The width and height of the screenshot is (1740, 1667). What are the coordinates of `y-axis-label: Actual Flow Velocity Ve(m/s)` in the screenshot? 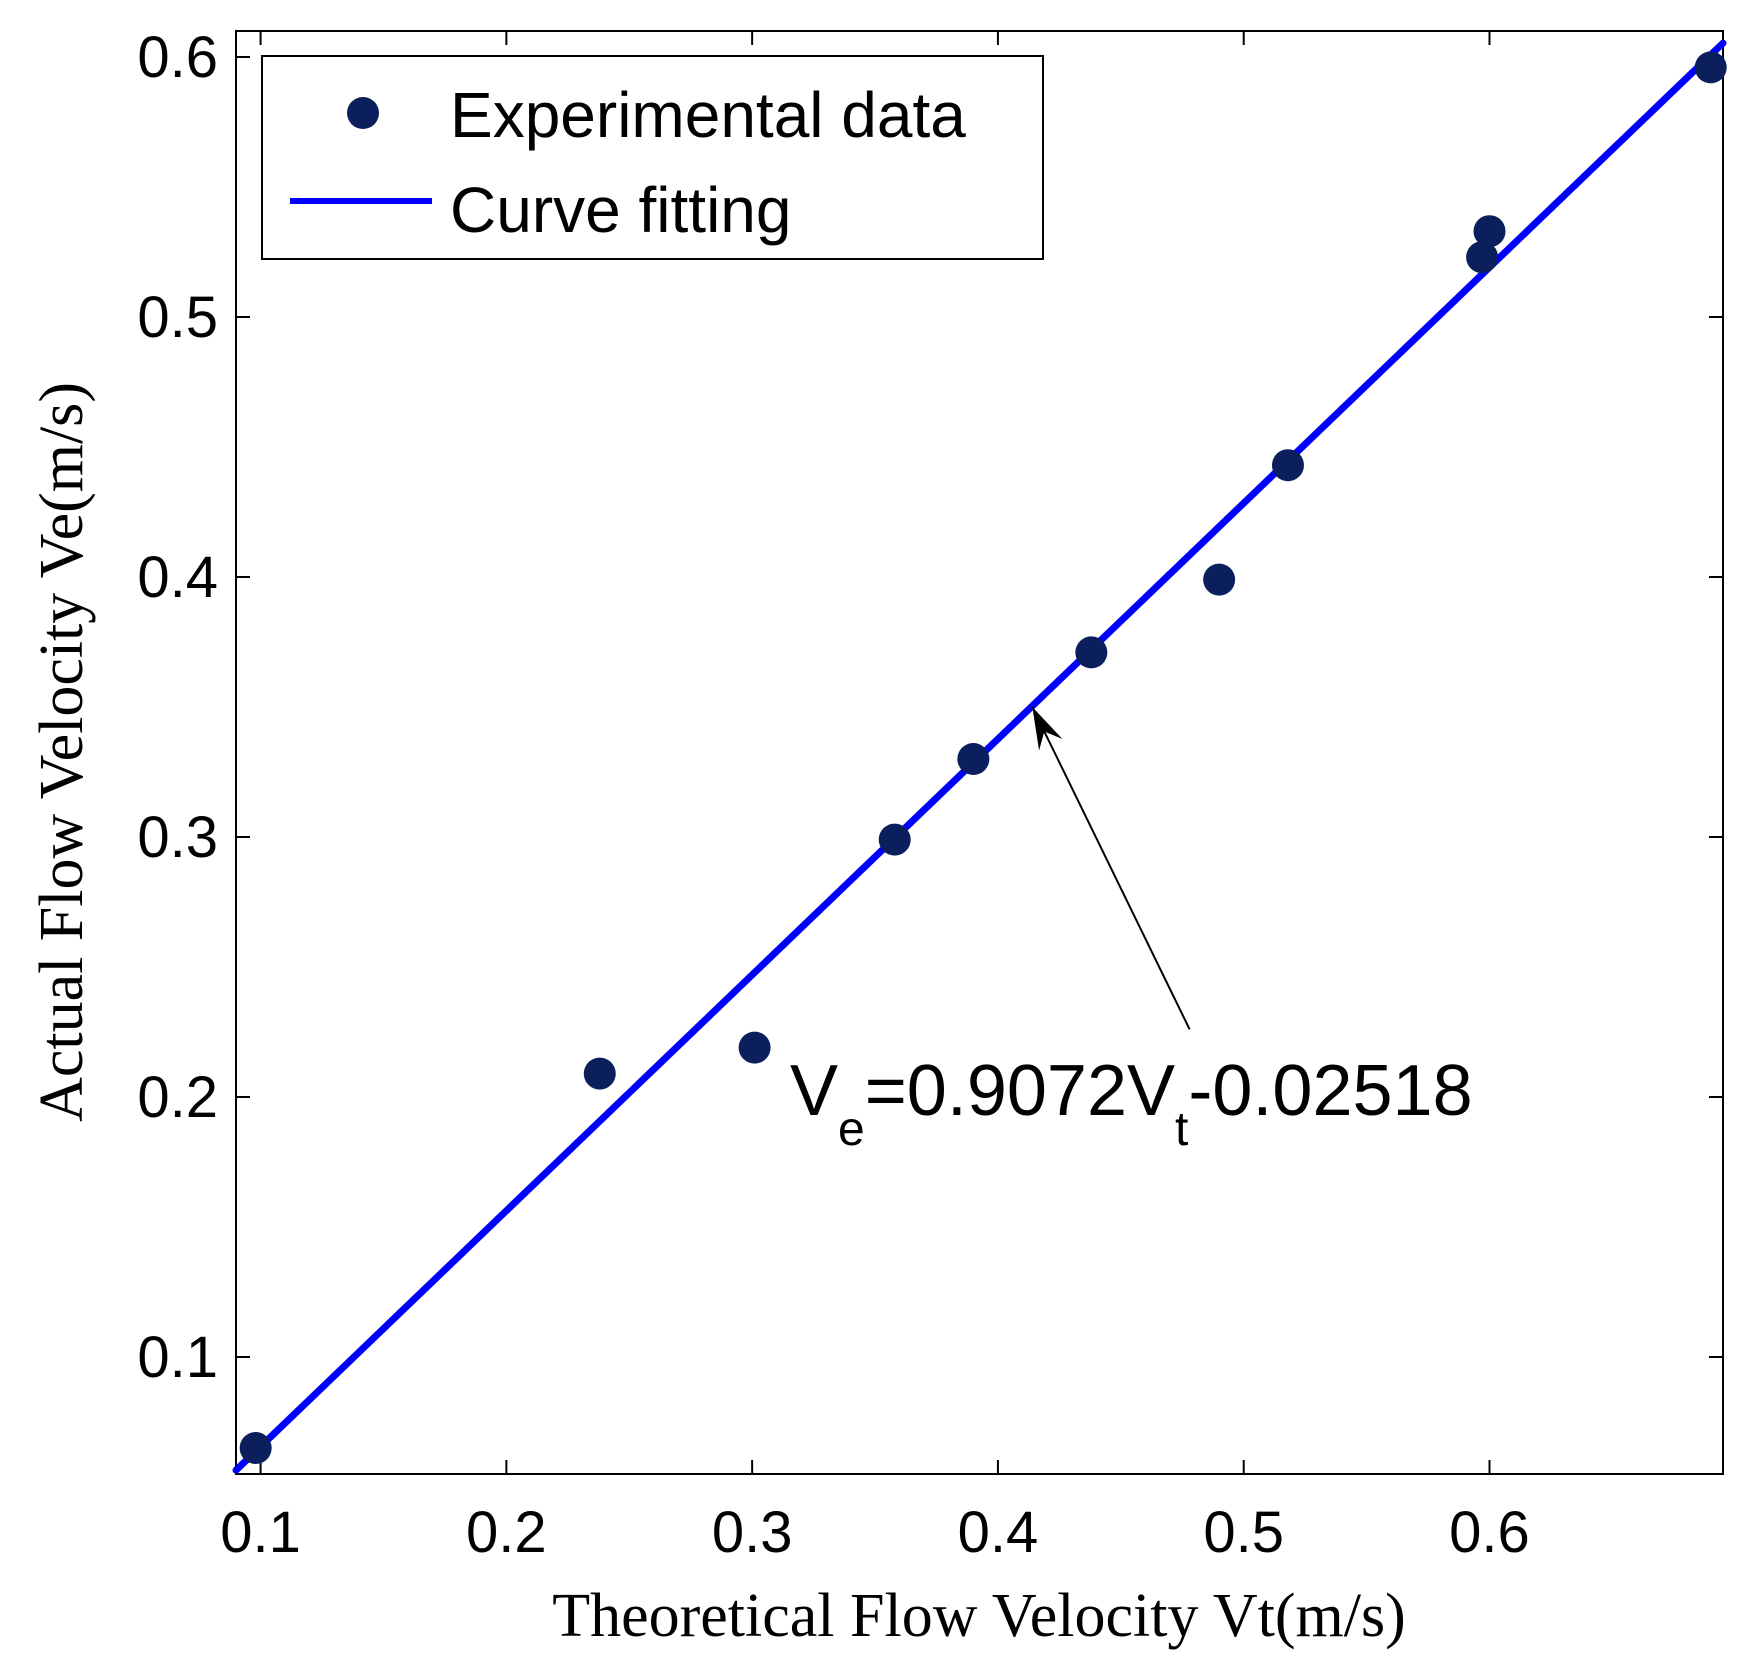 It's located at (62, 752).